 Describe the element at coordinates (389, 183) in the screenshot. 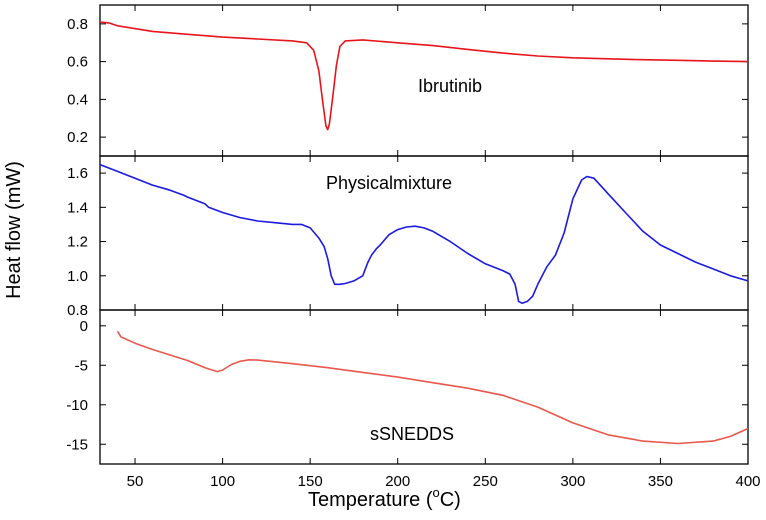

I see `panel-label-physical-mixture: Physicalmixture` at that location.